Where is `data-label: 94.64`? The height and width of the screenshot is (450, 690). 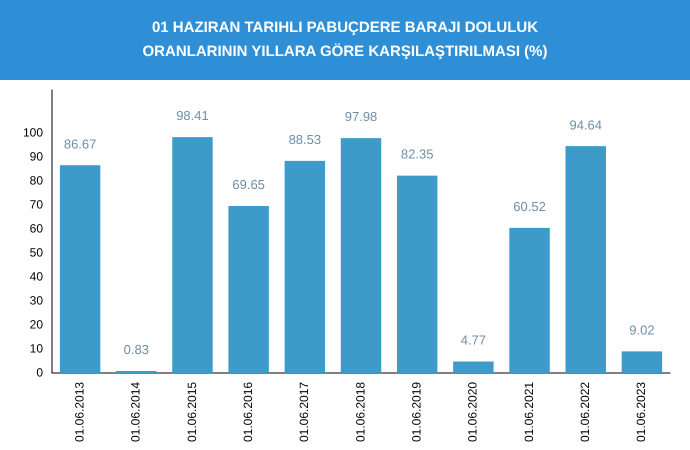
data-label: 94.64 is located at coordinates (585, 124).